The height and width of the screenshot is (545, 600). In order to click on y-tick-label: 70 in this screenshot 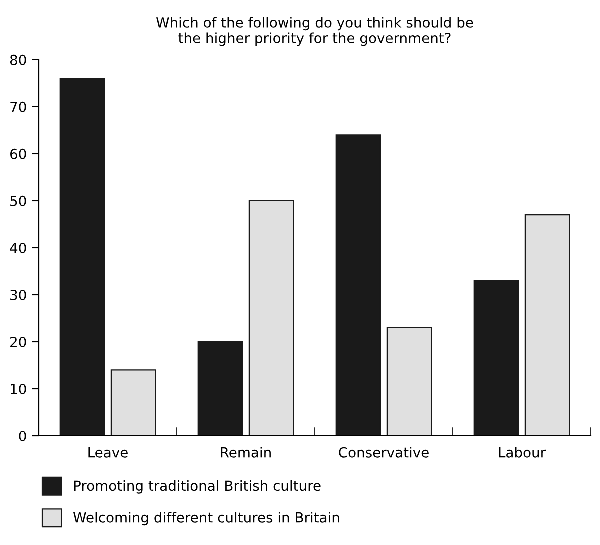, I will do `click(18, 107)`.